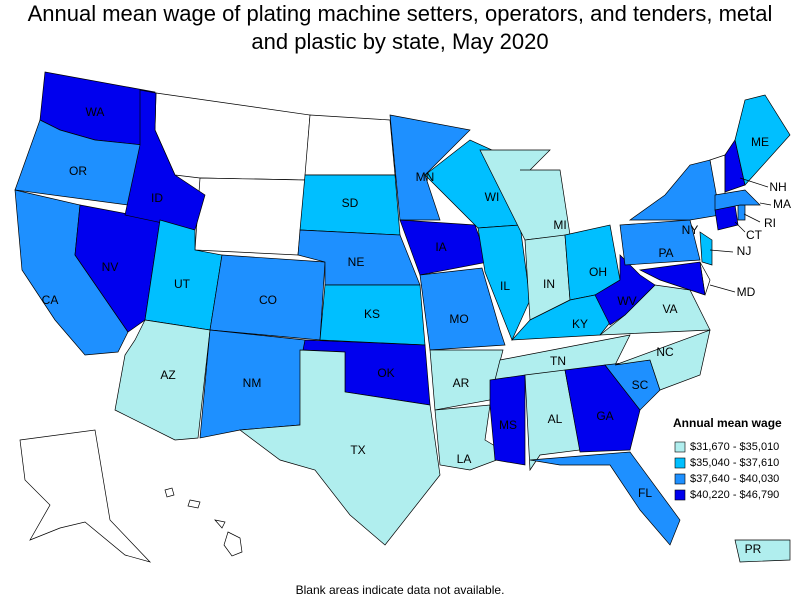 The height and width of the screenshot is (600, 800). Describe the element at coordinates (350, 203) in the screenshot. I see `state-label: SD` at that location.